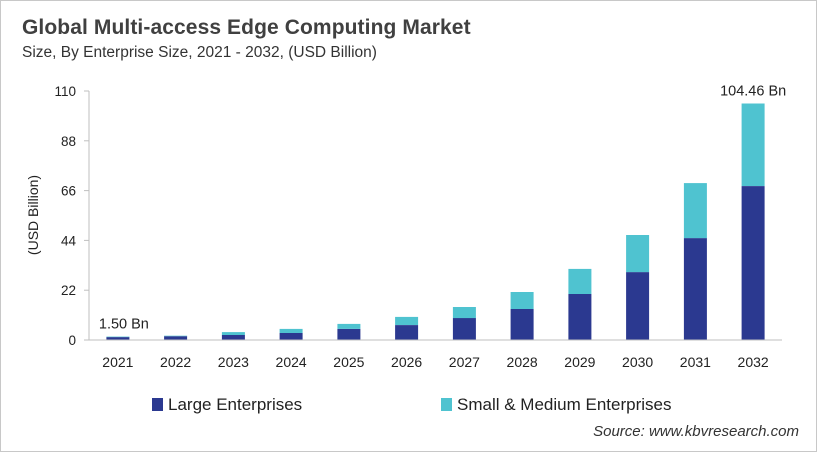 Image resolution: width=817 pixels, height=452 pixels. I want to click on bar-large-enterprises-2022, so click(176, 338).